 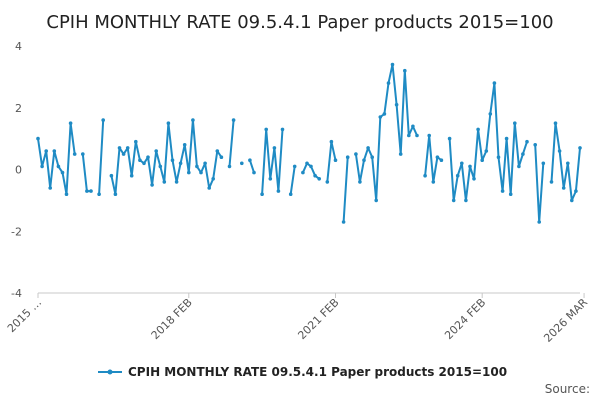 I want to click on source-label: Source:, so click(x=567, y=389).